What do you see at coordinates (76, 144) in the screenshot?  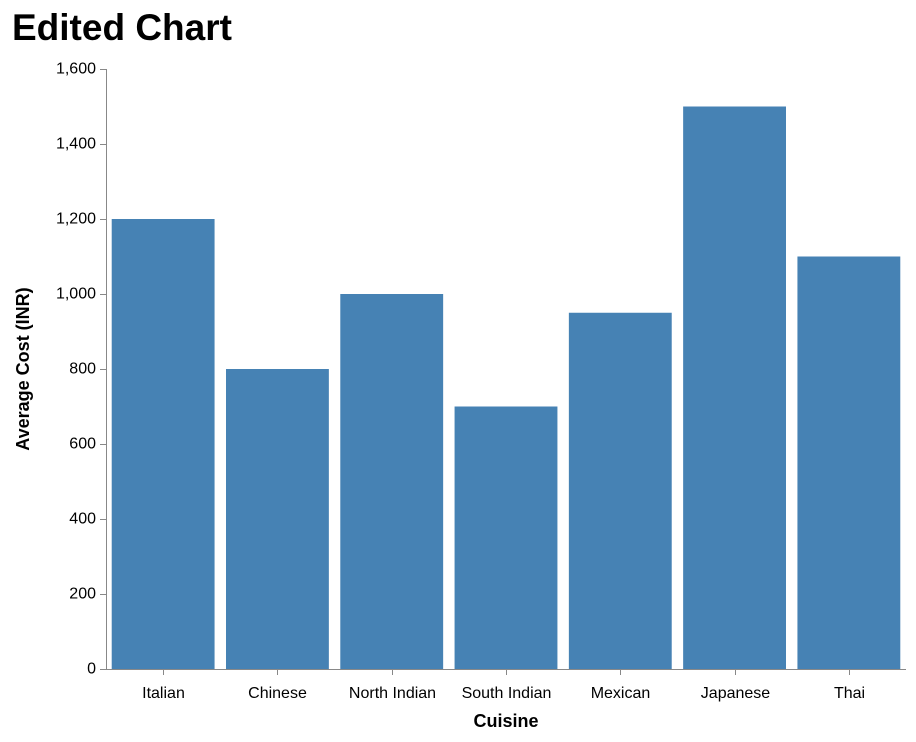 I see `y-tick-label: 1,400` at bounding box center [76, 144].